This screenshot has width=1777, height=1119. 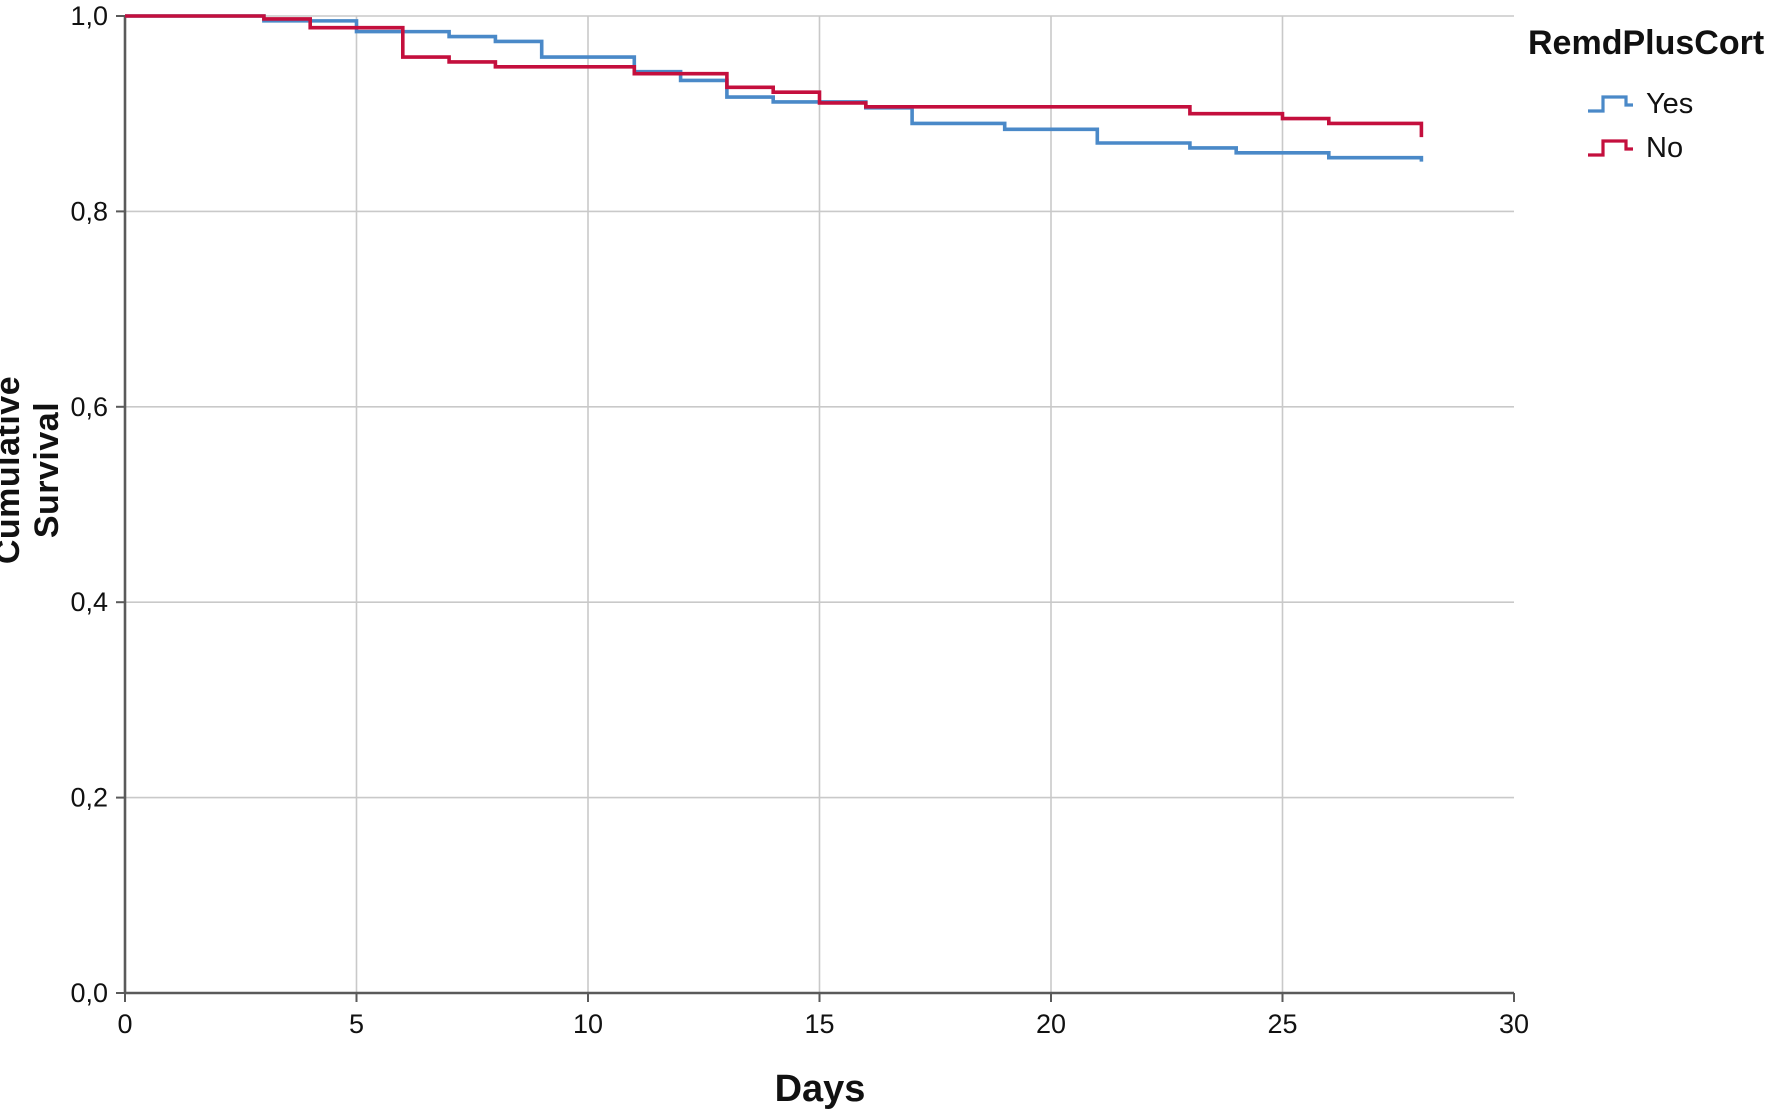 I want to click on y-tick-label-0,8: 0,8, so click(x=89, y=211).